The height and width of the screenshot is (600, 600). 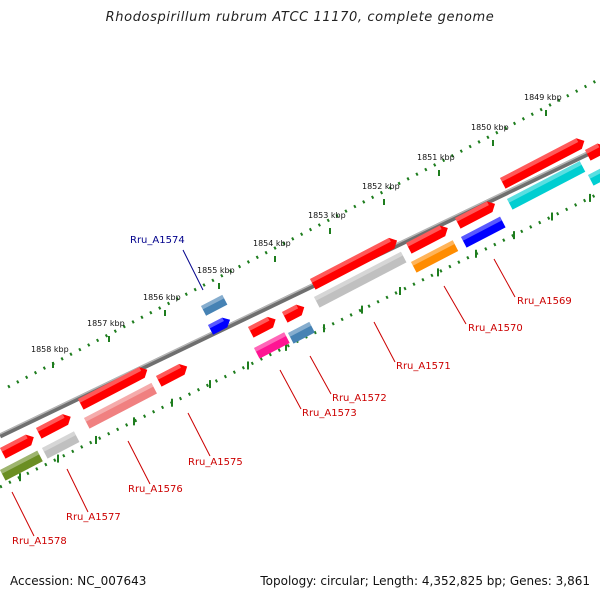 I want to click on gene-label: Rru_A1577, so click(x=93, y=517).